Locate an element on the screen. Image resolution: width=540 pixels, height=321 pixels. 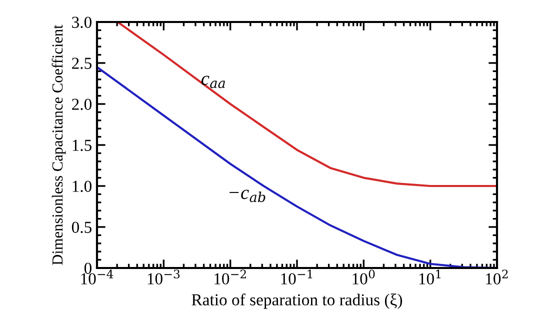
x-tick-label: 10$^{0}$ is located at coordinates (363, 277).